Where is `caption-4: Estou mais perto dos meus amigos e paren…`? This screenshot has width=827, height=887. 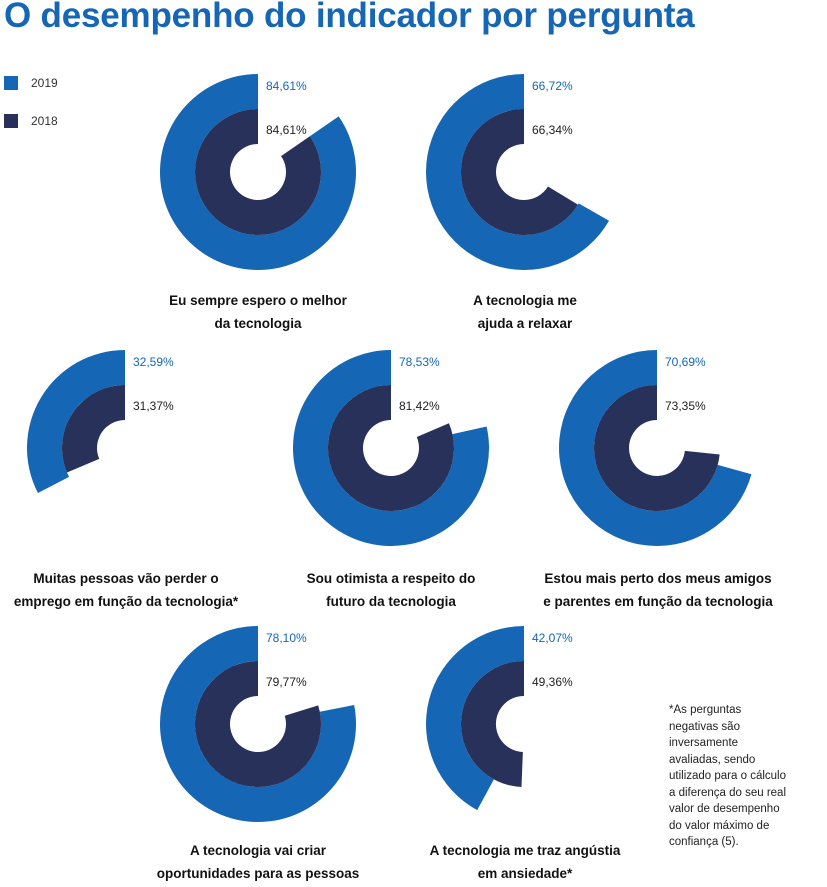 caption-4: Estou mais perto dos meus amigos e paren… is located at coordinates (658, 590).